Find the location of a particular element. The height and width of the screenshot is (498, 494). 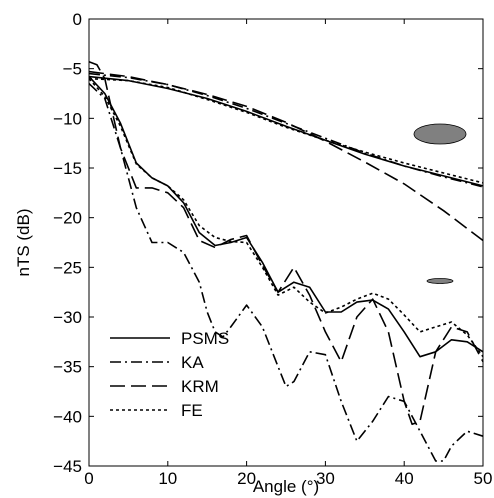

thick-ellipse-marker is located at coordinates (440, 134).